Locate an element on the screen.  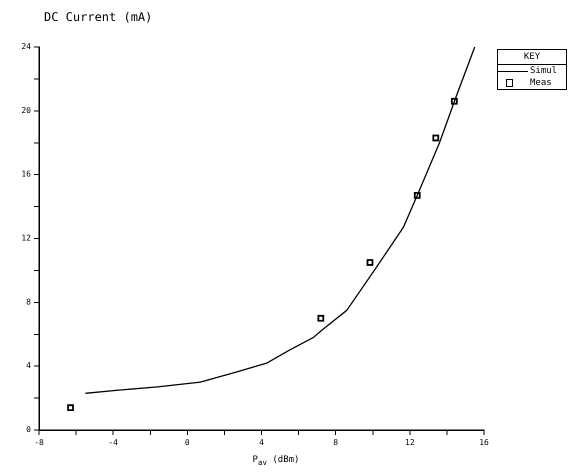
y-tick-label: 16 is located at coordinates (26, 174).